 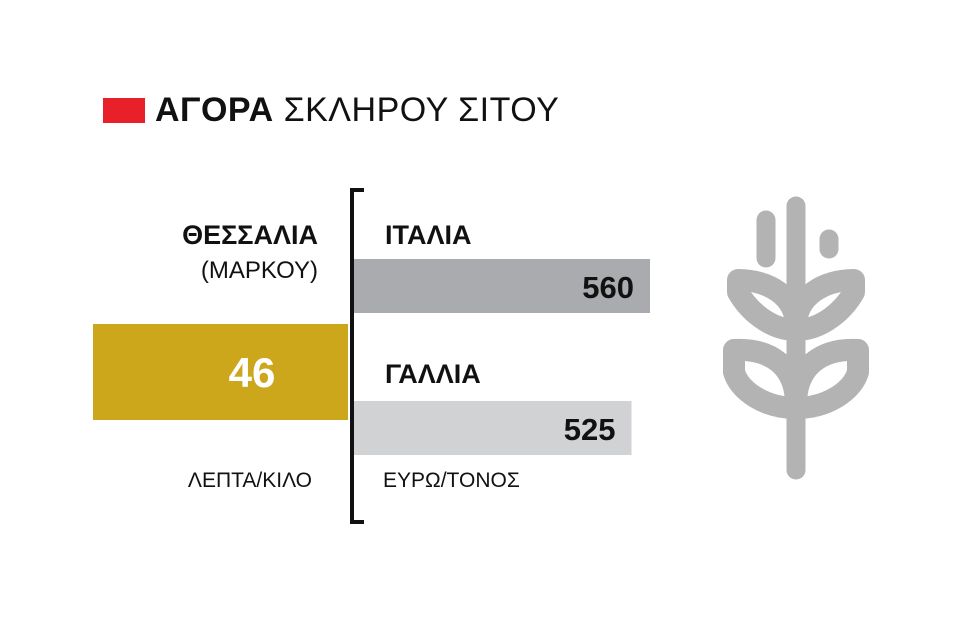 I want to click on bar-gallia, so click(x=493, y=428).